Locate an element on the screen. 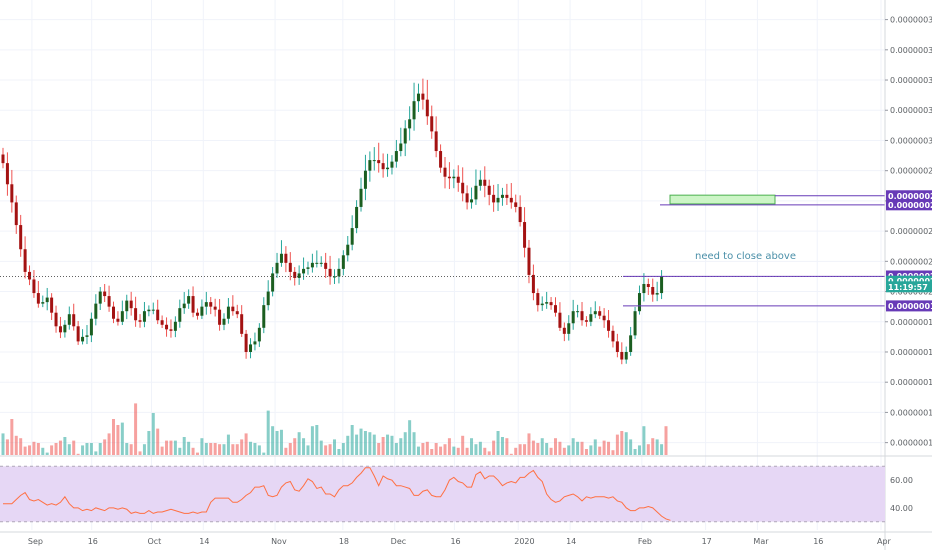 The width and height of the screenshot is (932, 550). time-tick-label: 18 is located at coordinates (344, 541).